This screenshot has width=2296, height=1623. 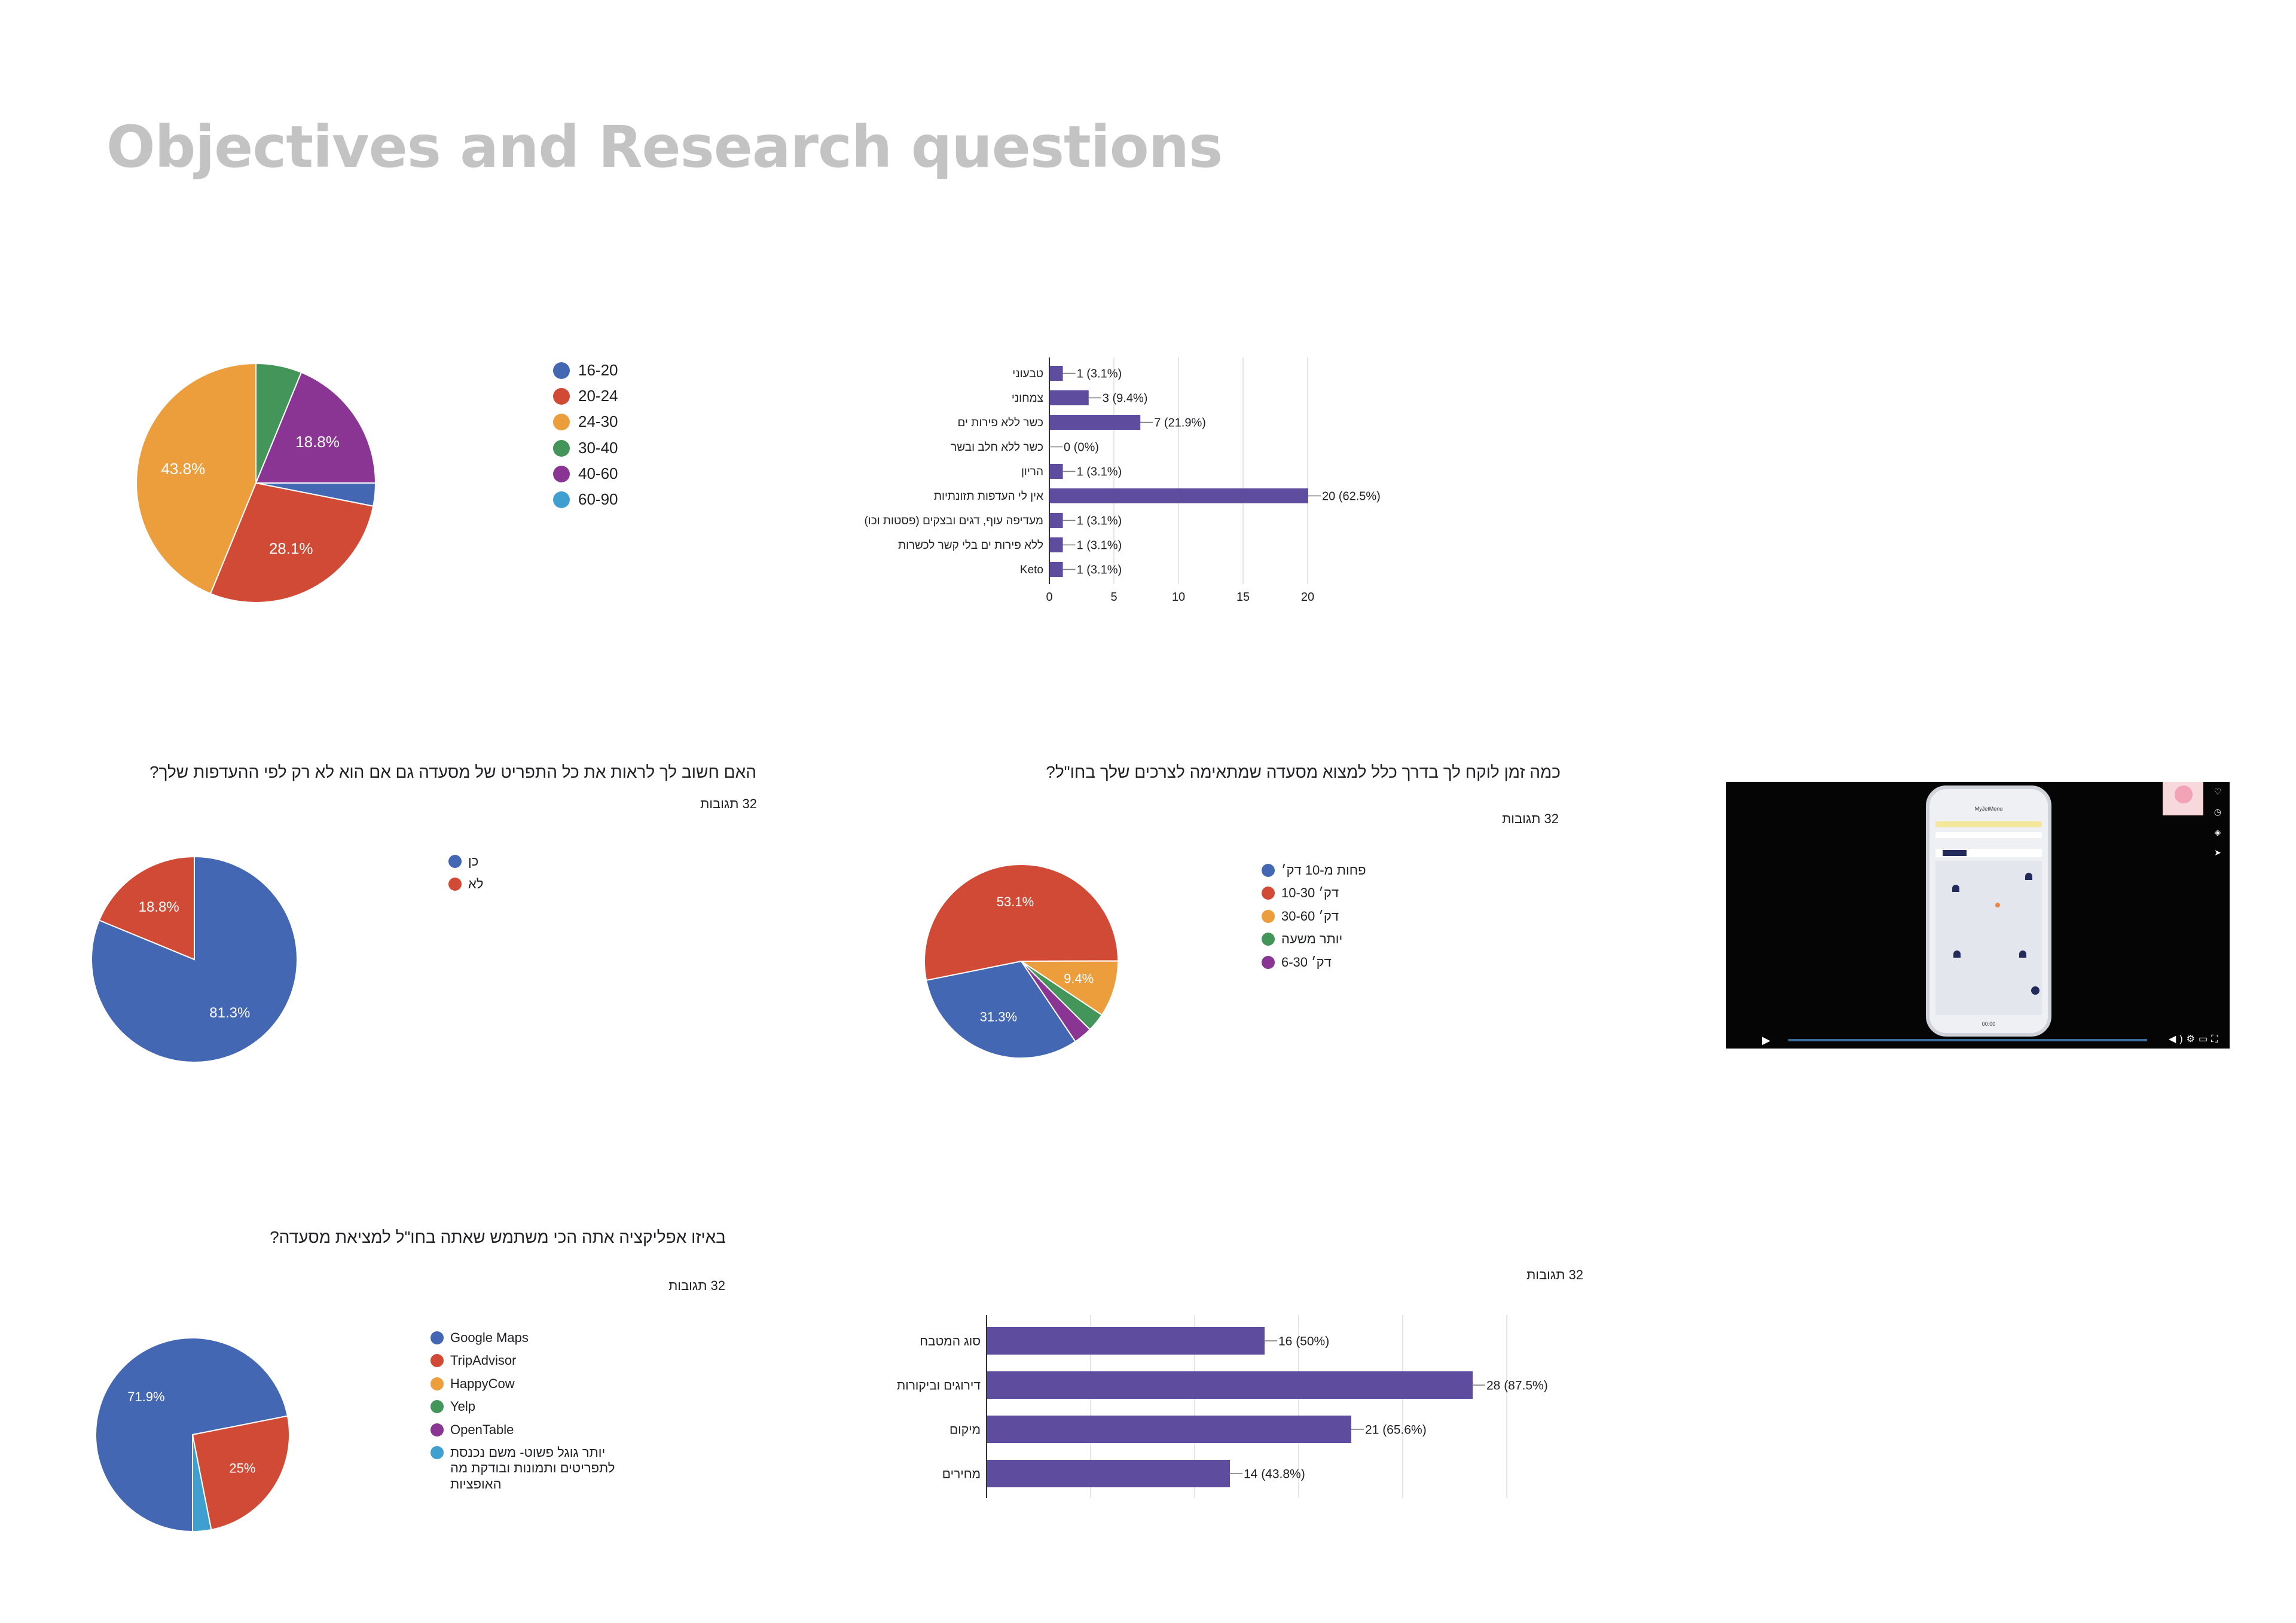 What do you see at coordinates (2217, 792) in the screenshot?
I see `heart-icon: ♡` at bounding box center [2217, 792].